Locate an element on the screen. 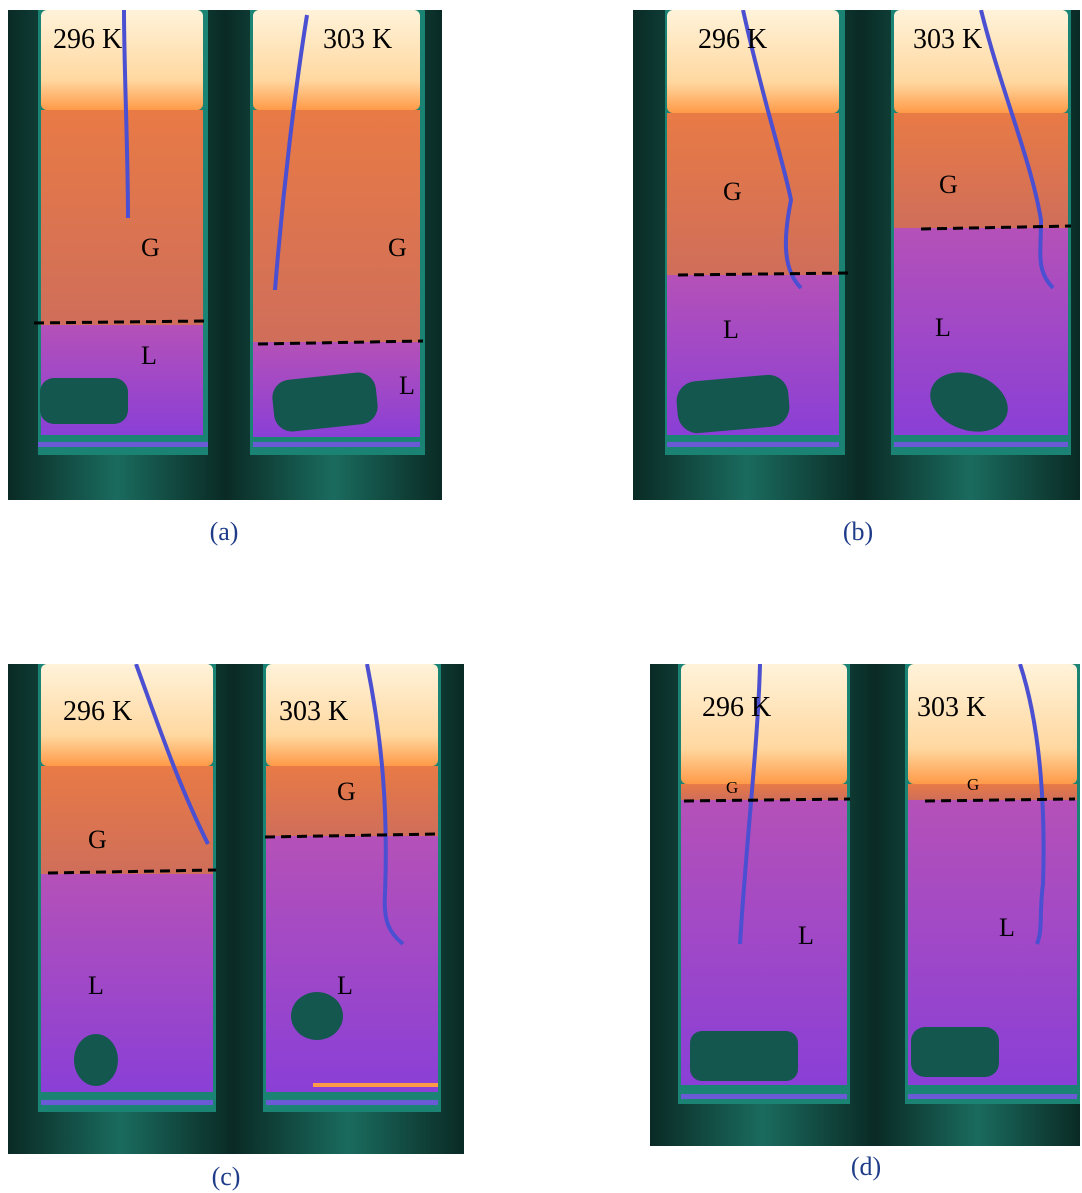  caption-b: (b) is located at coordinates (858, 531).